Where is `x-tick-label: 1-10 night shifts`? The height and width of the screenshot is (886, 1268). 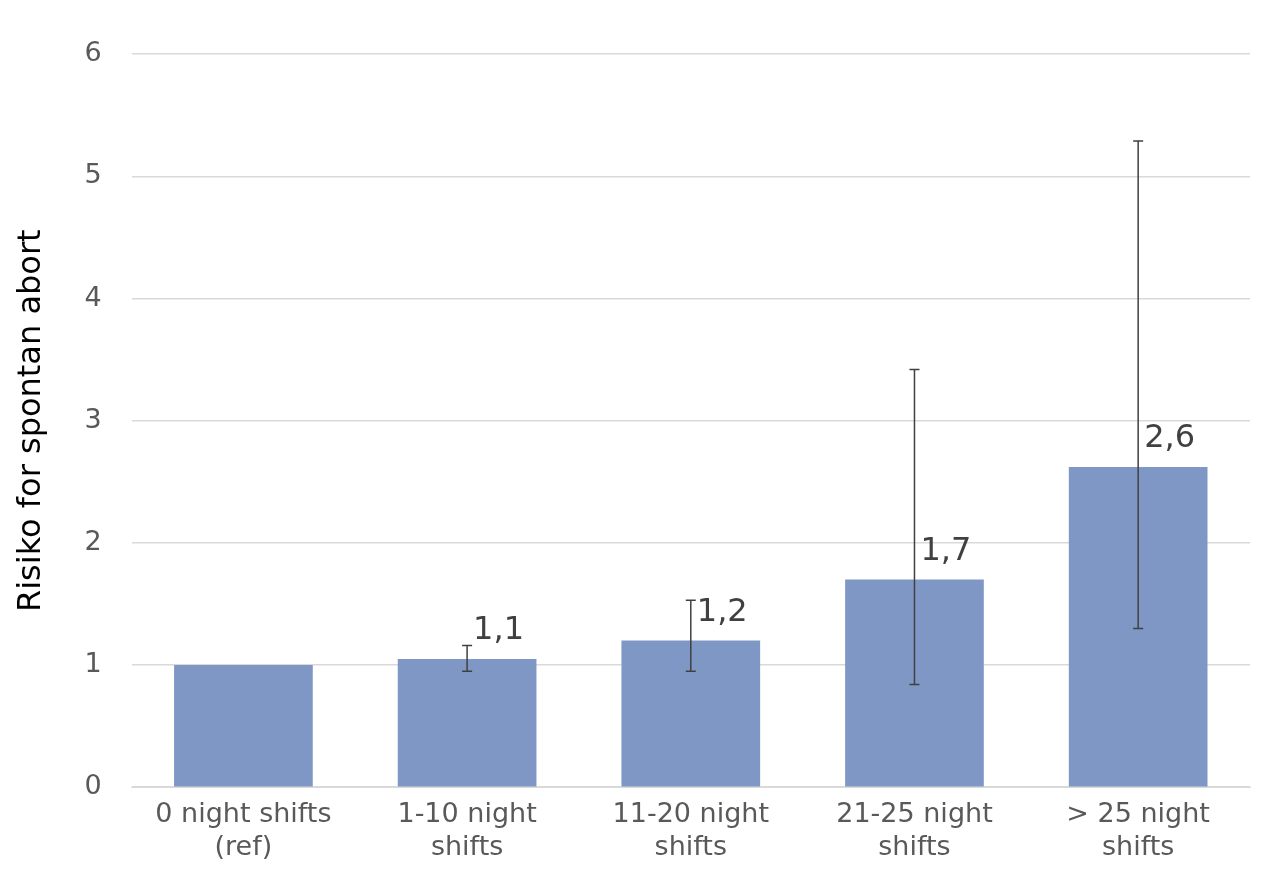
x-tick-label: 1-10 night shifts is located at coordinates (467, 829).